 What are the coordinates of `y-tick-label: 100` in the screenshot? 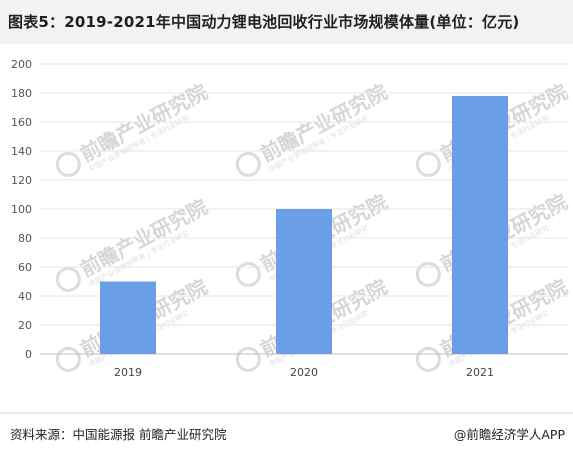 It's located at (21, 209).